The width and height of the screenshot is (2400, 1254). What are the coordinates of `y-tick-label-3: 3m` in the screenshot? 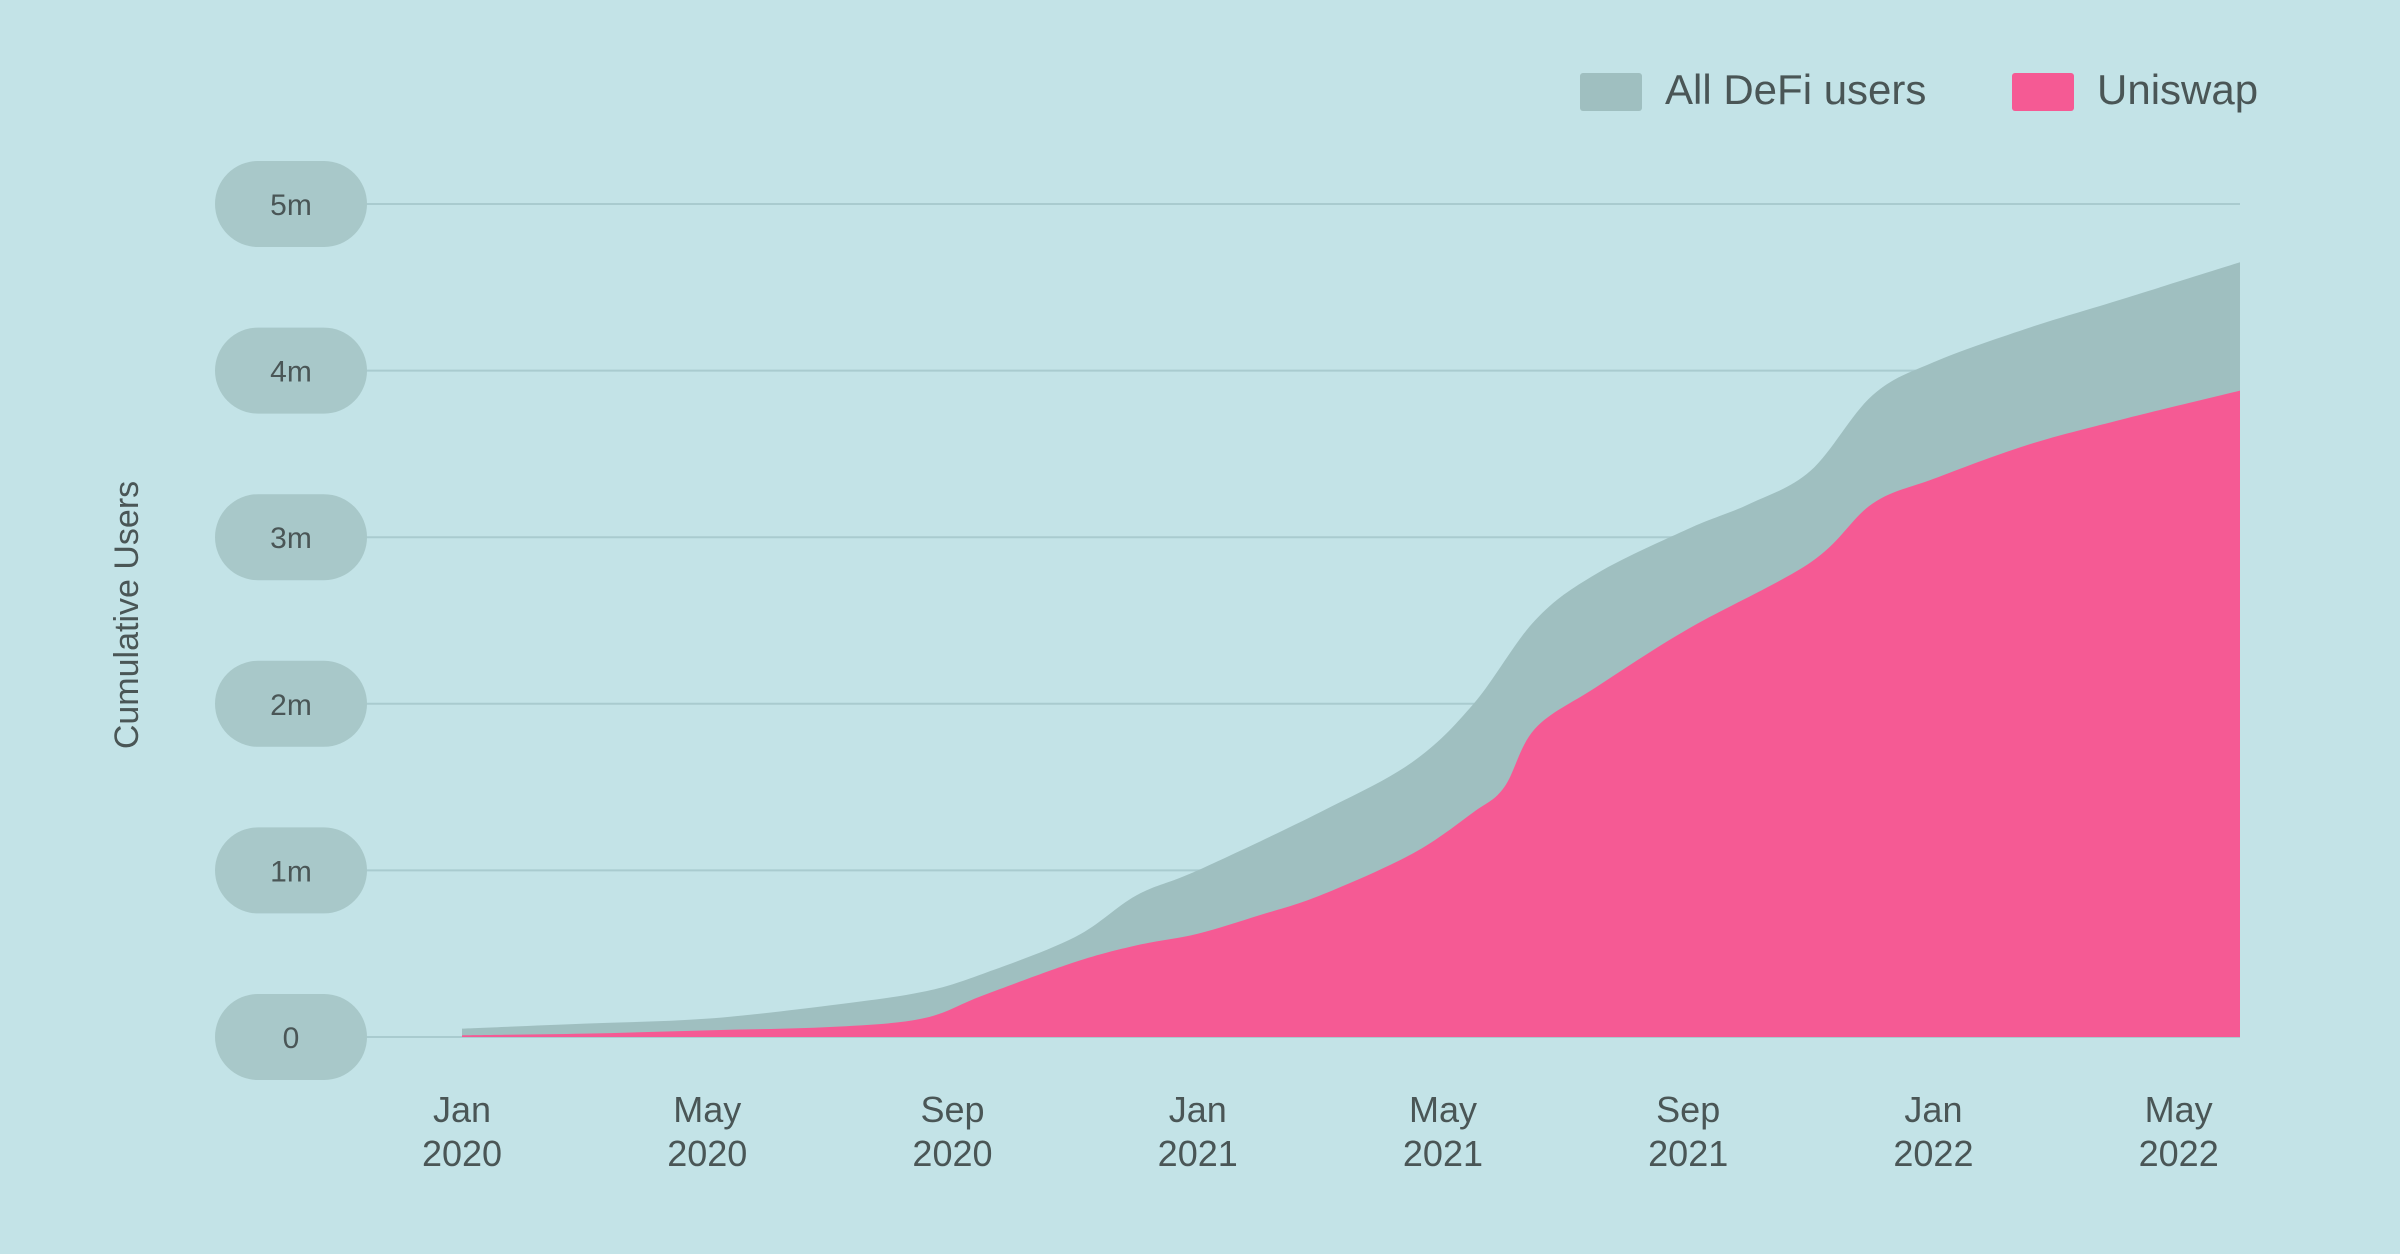 It's located at (291, 538).